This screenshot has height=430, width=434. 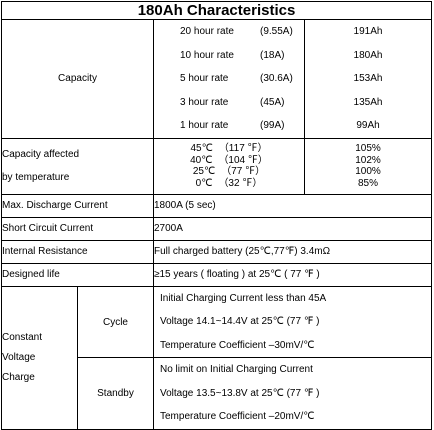 I want to click on cycle-line: Temperature Coefficient –30mV/℃, so click(x=237, y=345).